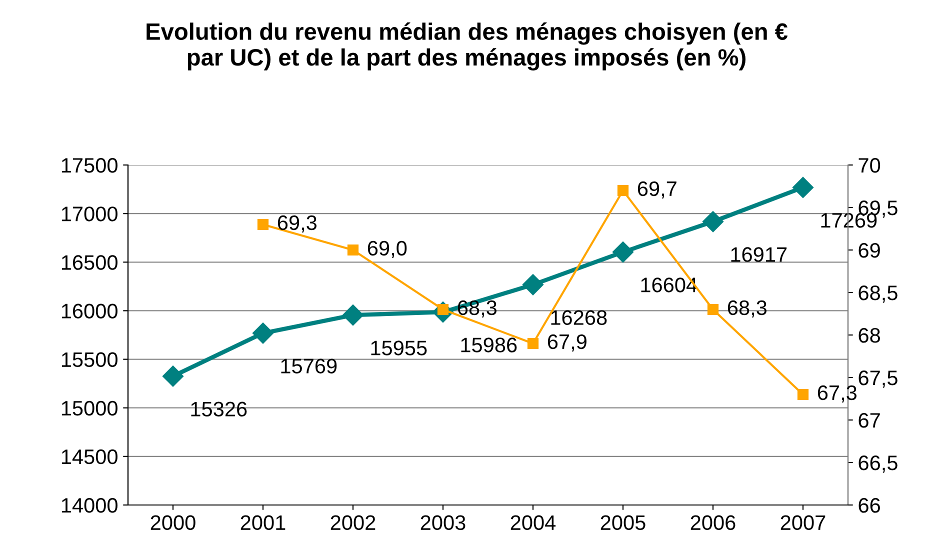  What do you see at coordinates (263, 522) in the screenshot?
I see `x-tick-label: 2001` at bounding box center [263, 522].